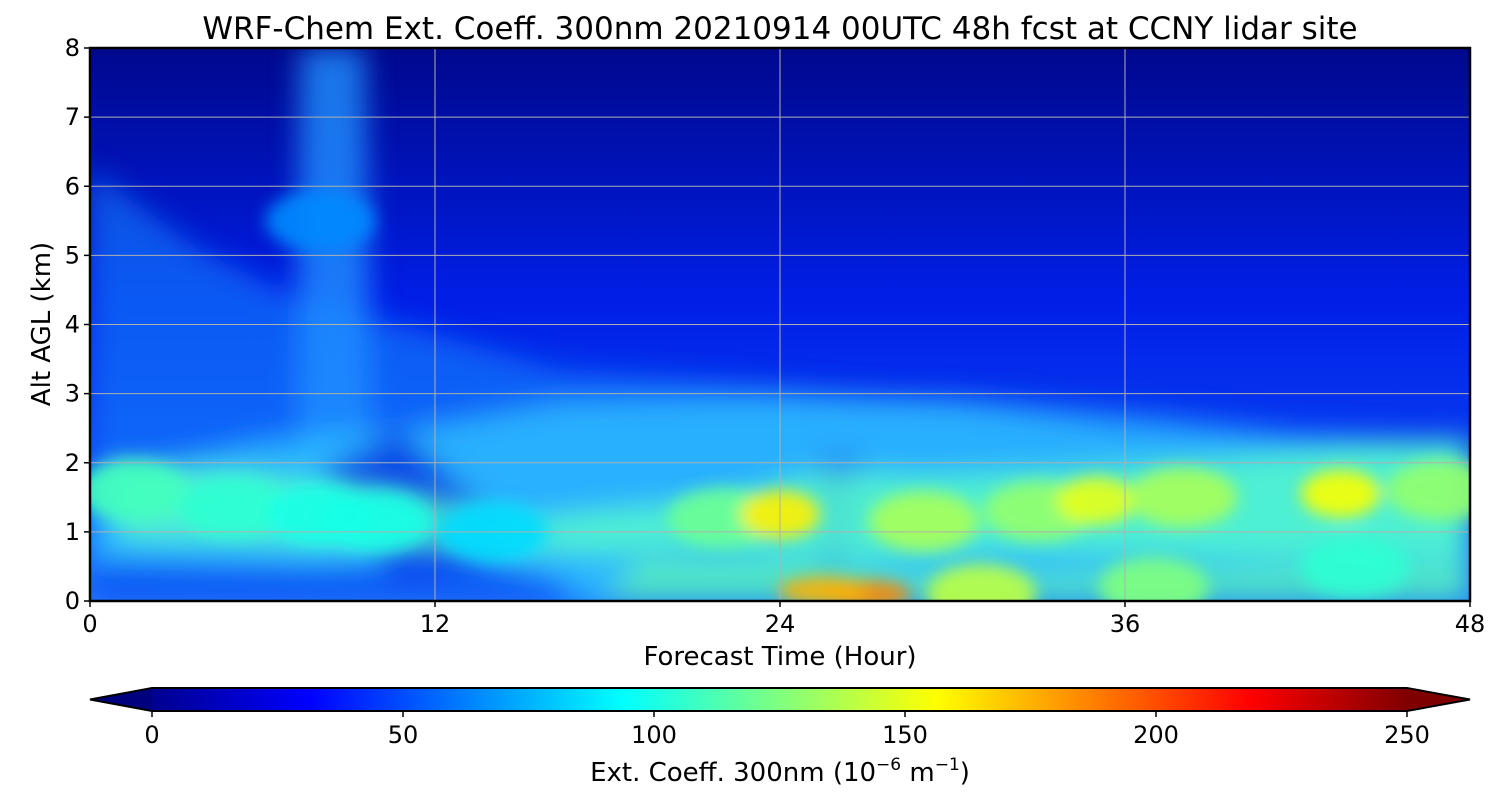  I want to click on y-tick-label: 1, so click(72, 532).